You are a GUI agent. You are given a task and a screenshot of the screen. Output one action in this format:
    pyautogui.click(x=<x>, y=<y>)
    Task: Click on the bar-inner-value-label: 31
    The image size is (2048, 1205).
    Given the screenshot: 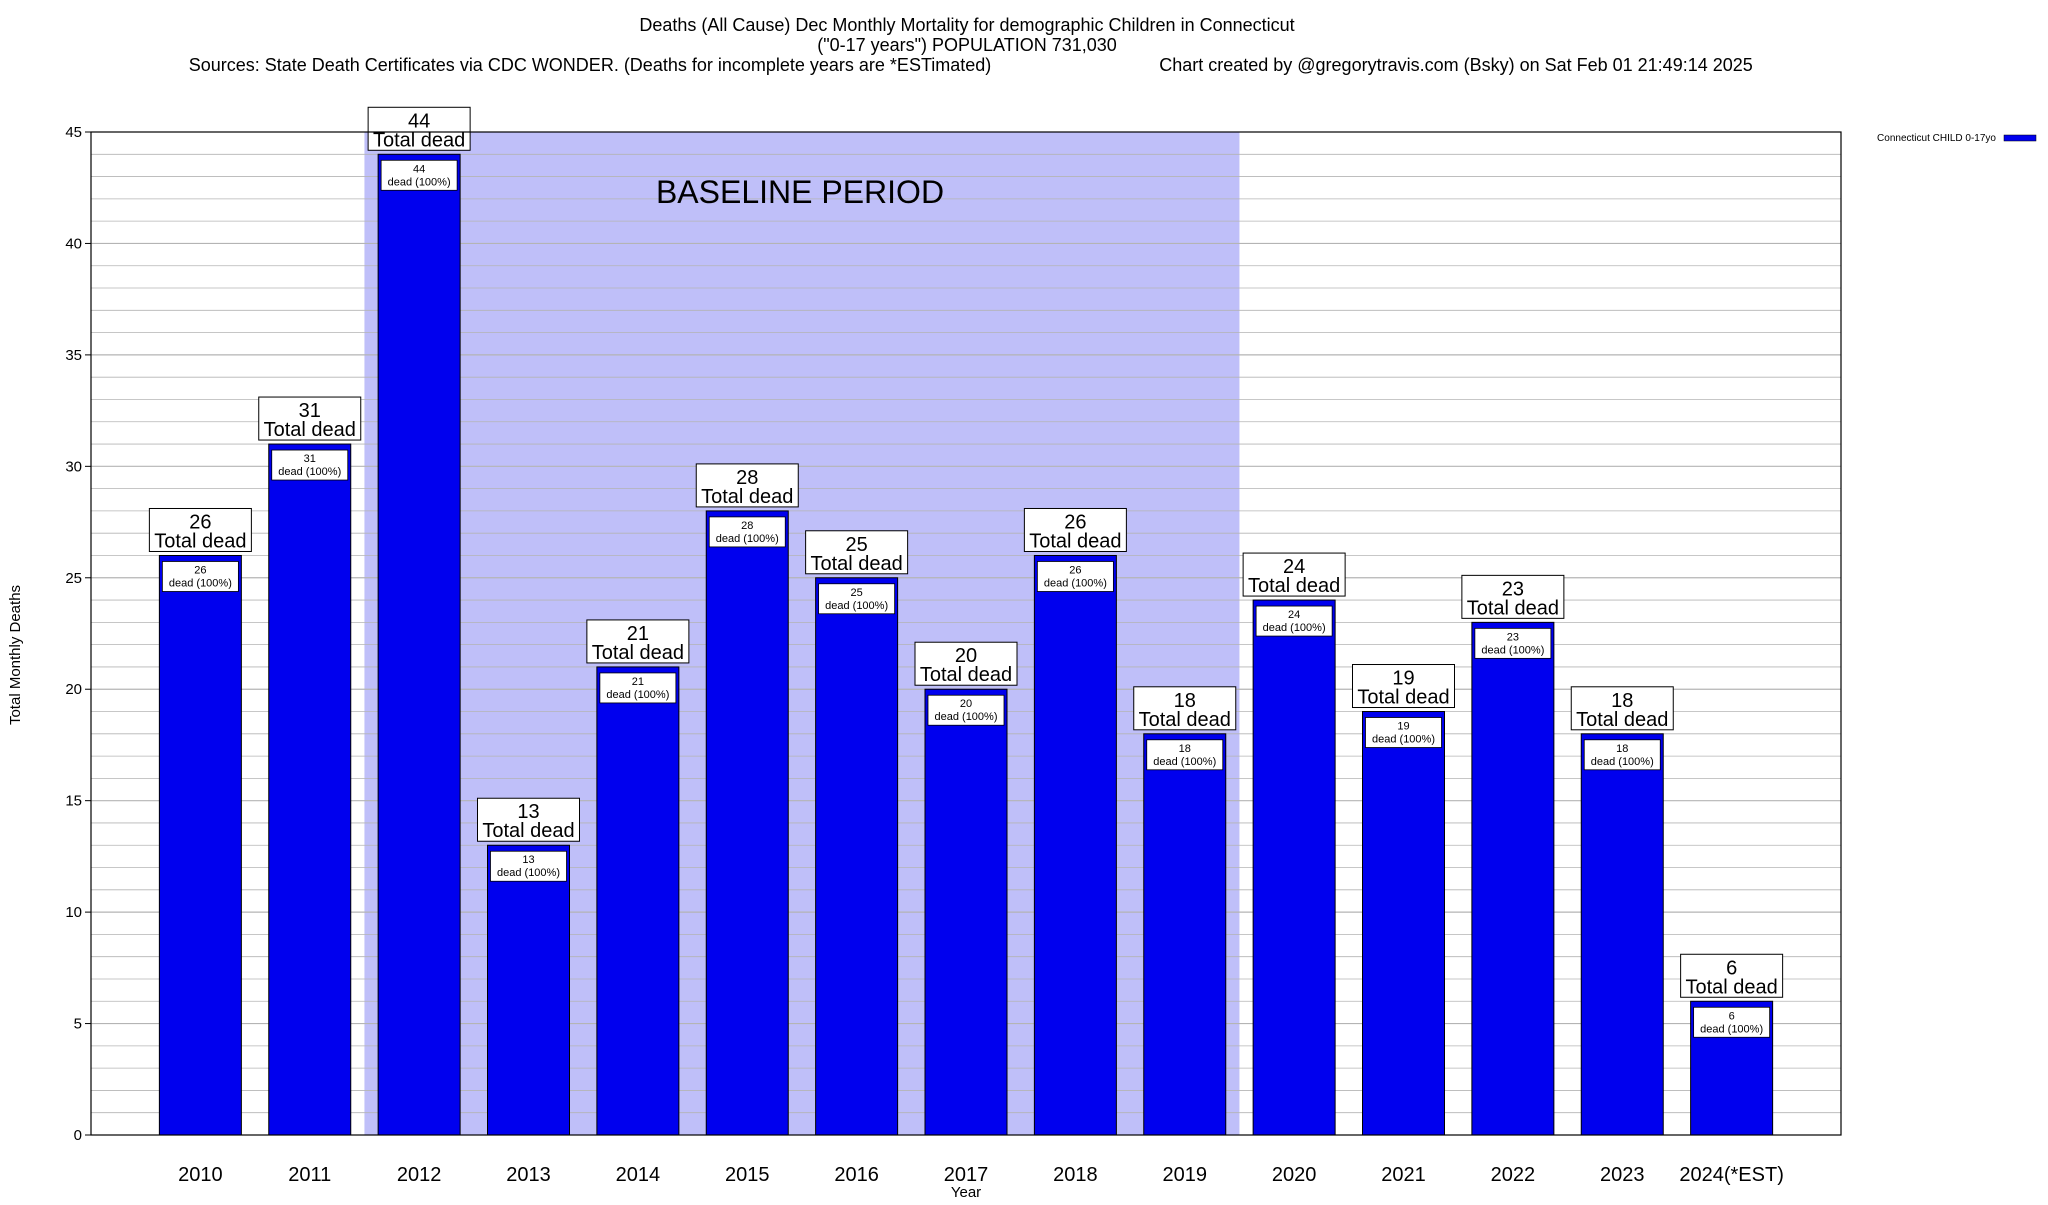 What is the action you would take?
    pyautogui.click(x=310, y=459)
    